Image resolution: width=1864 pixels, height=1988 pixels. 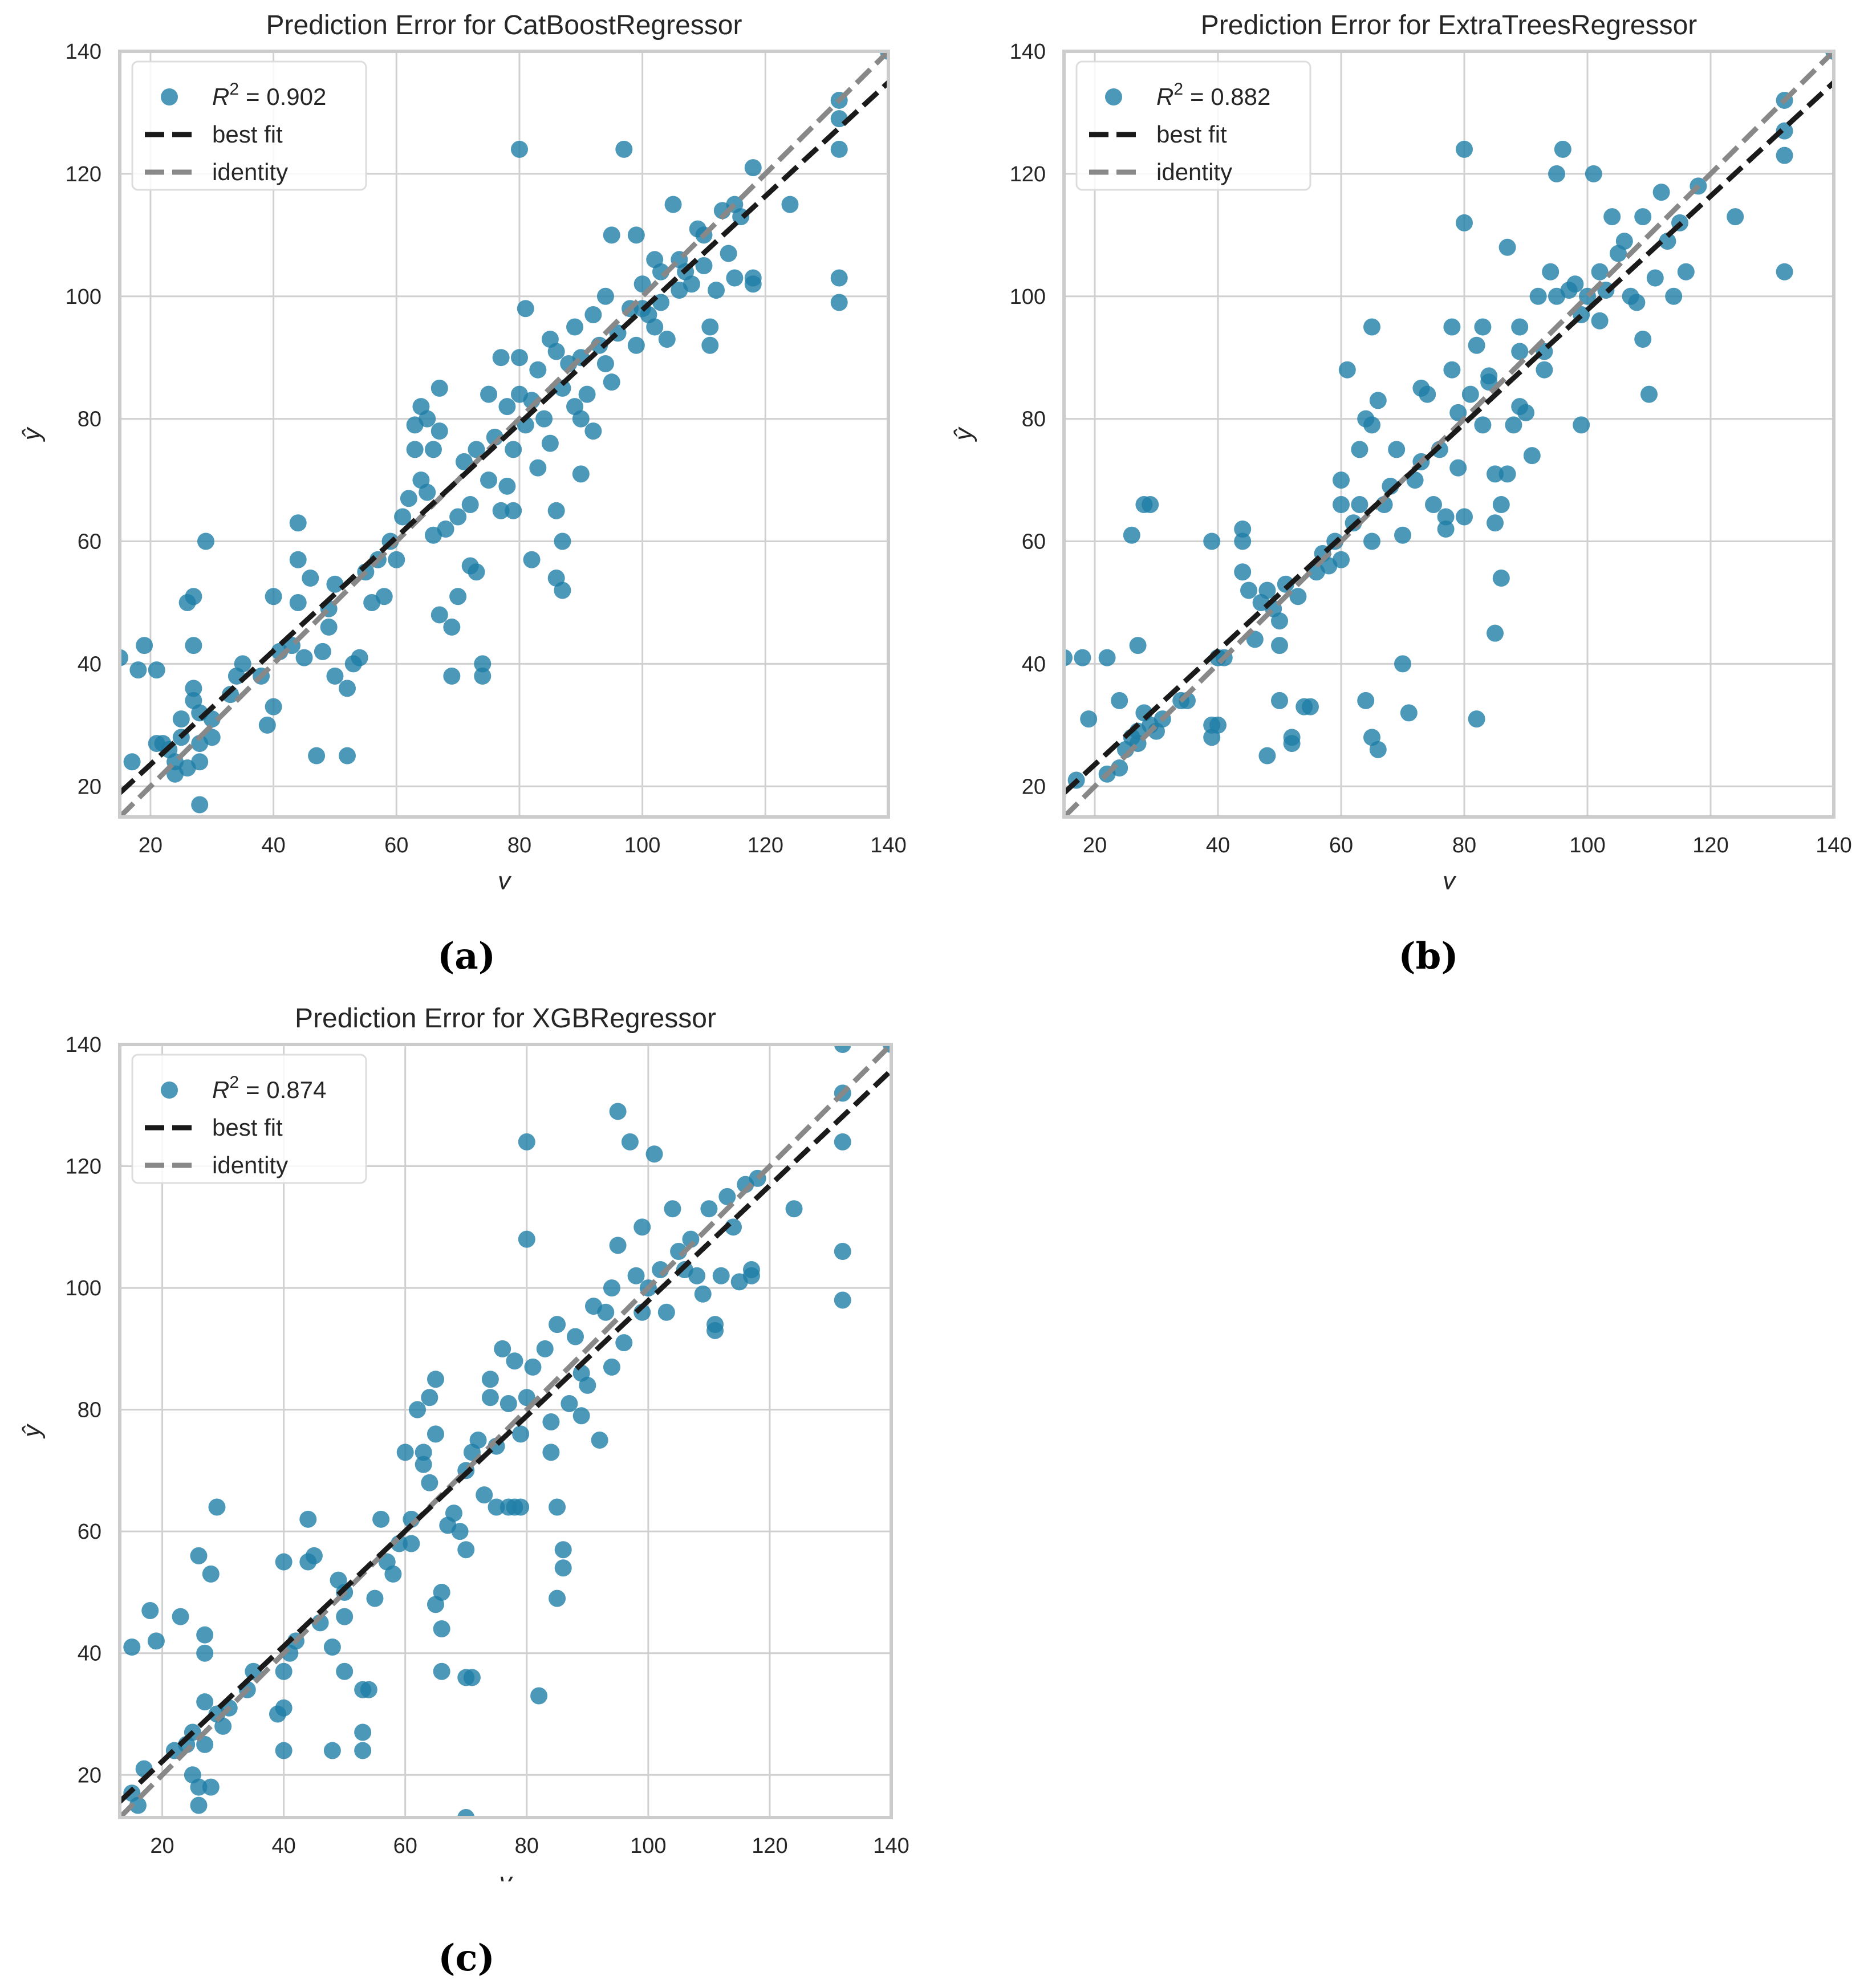 What do you see at coordinates (1428, 956) in the screenshot?
I see `caption-b: (b)` at bounding box center [1428, 956].